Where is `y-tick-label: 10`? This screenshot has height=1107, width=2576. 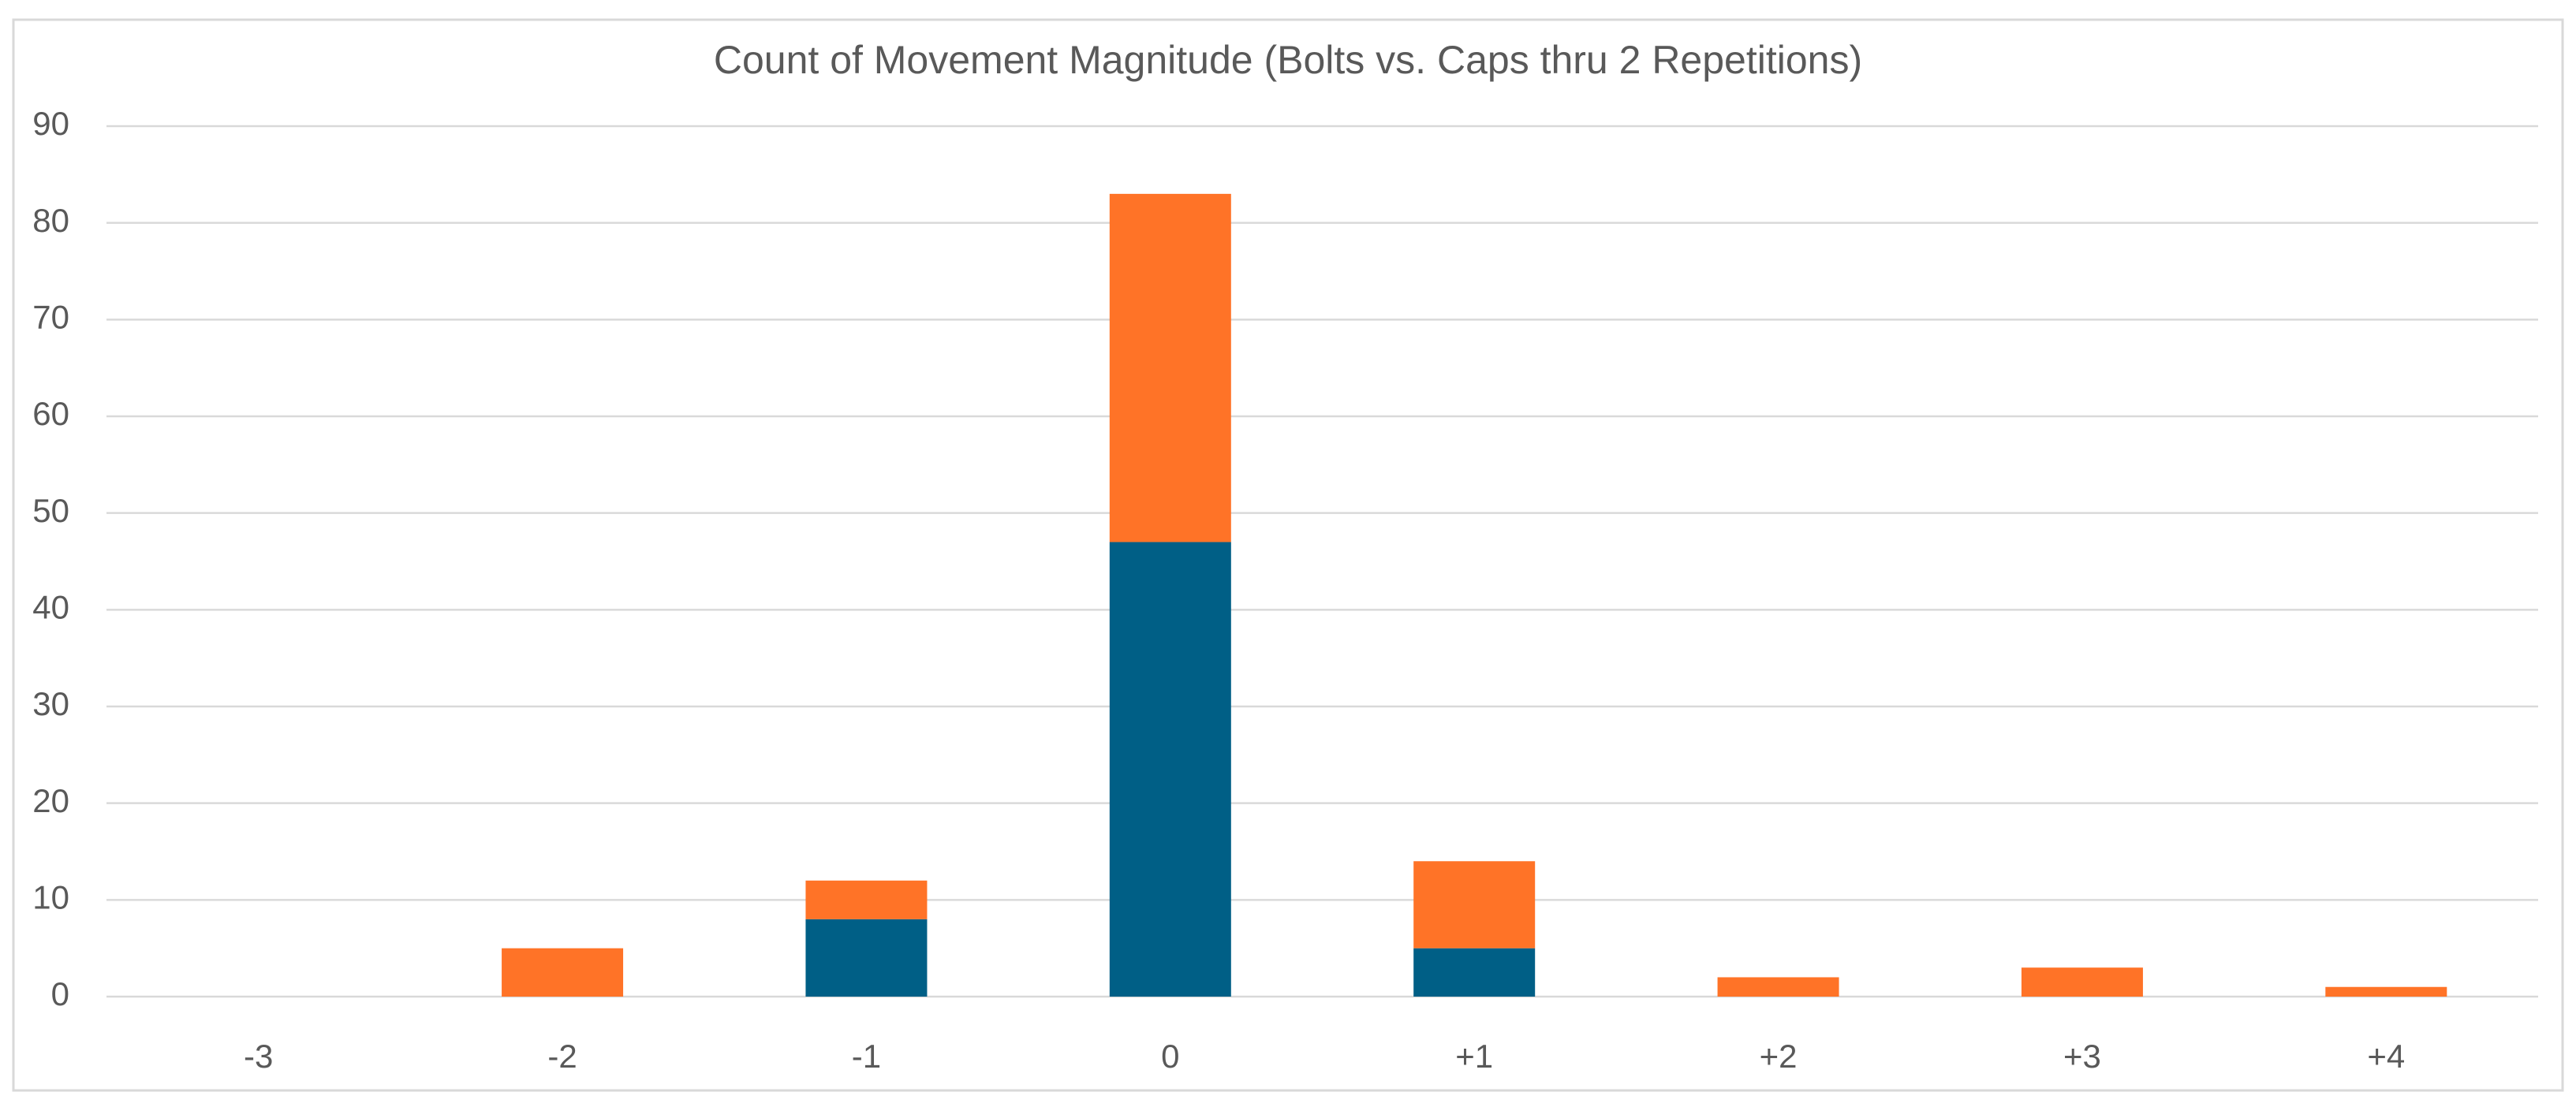
y-tick-label: 10 is located at coordinates (50, 896).